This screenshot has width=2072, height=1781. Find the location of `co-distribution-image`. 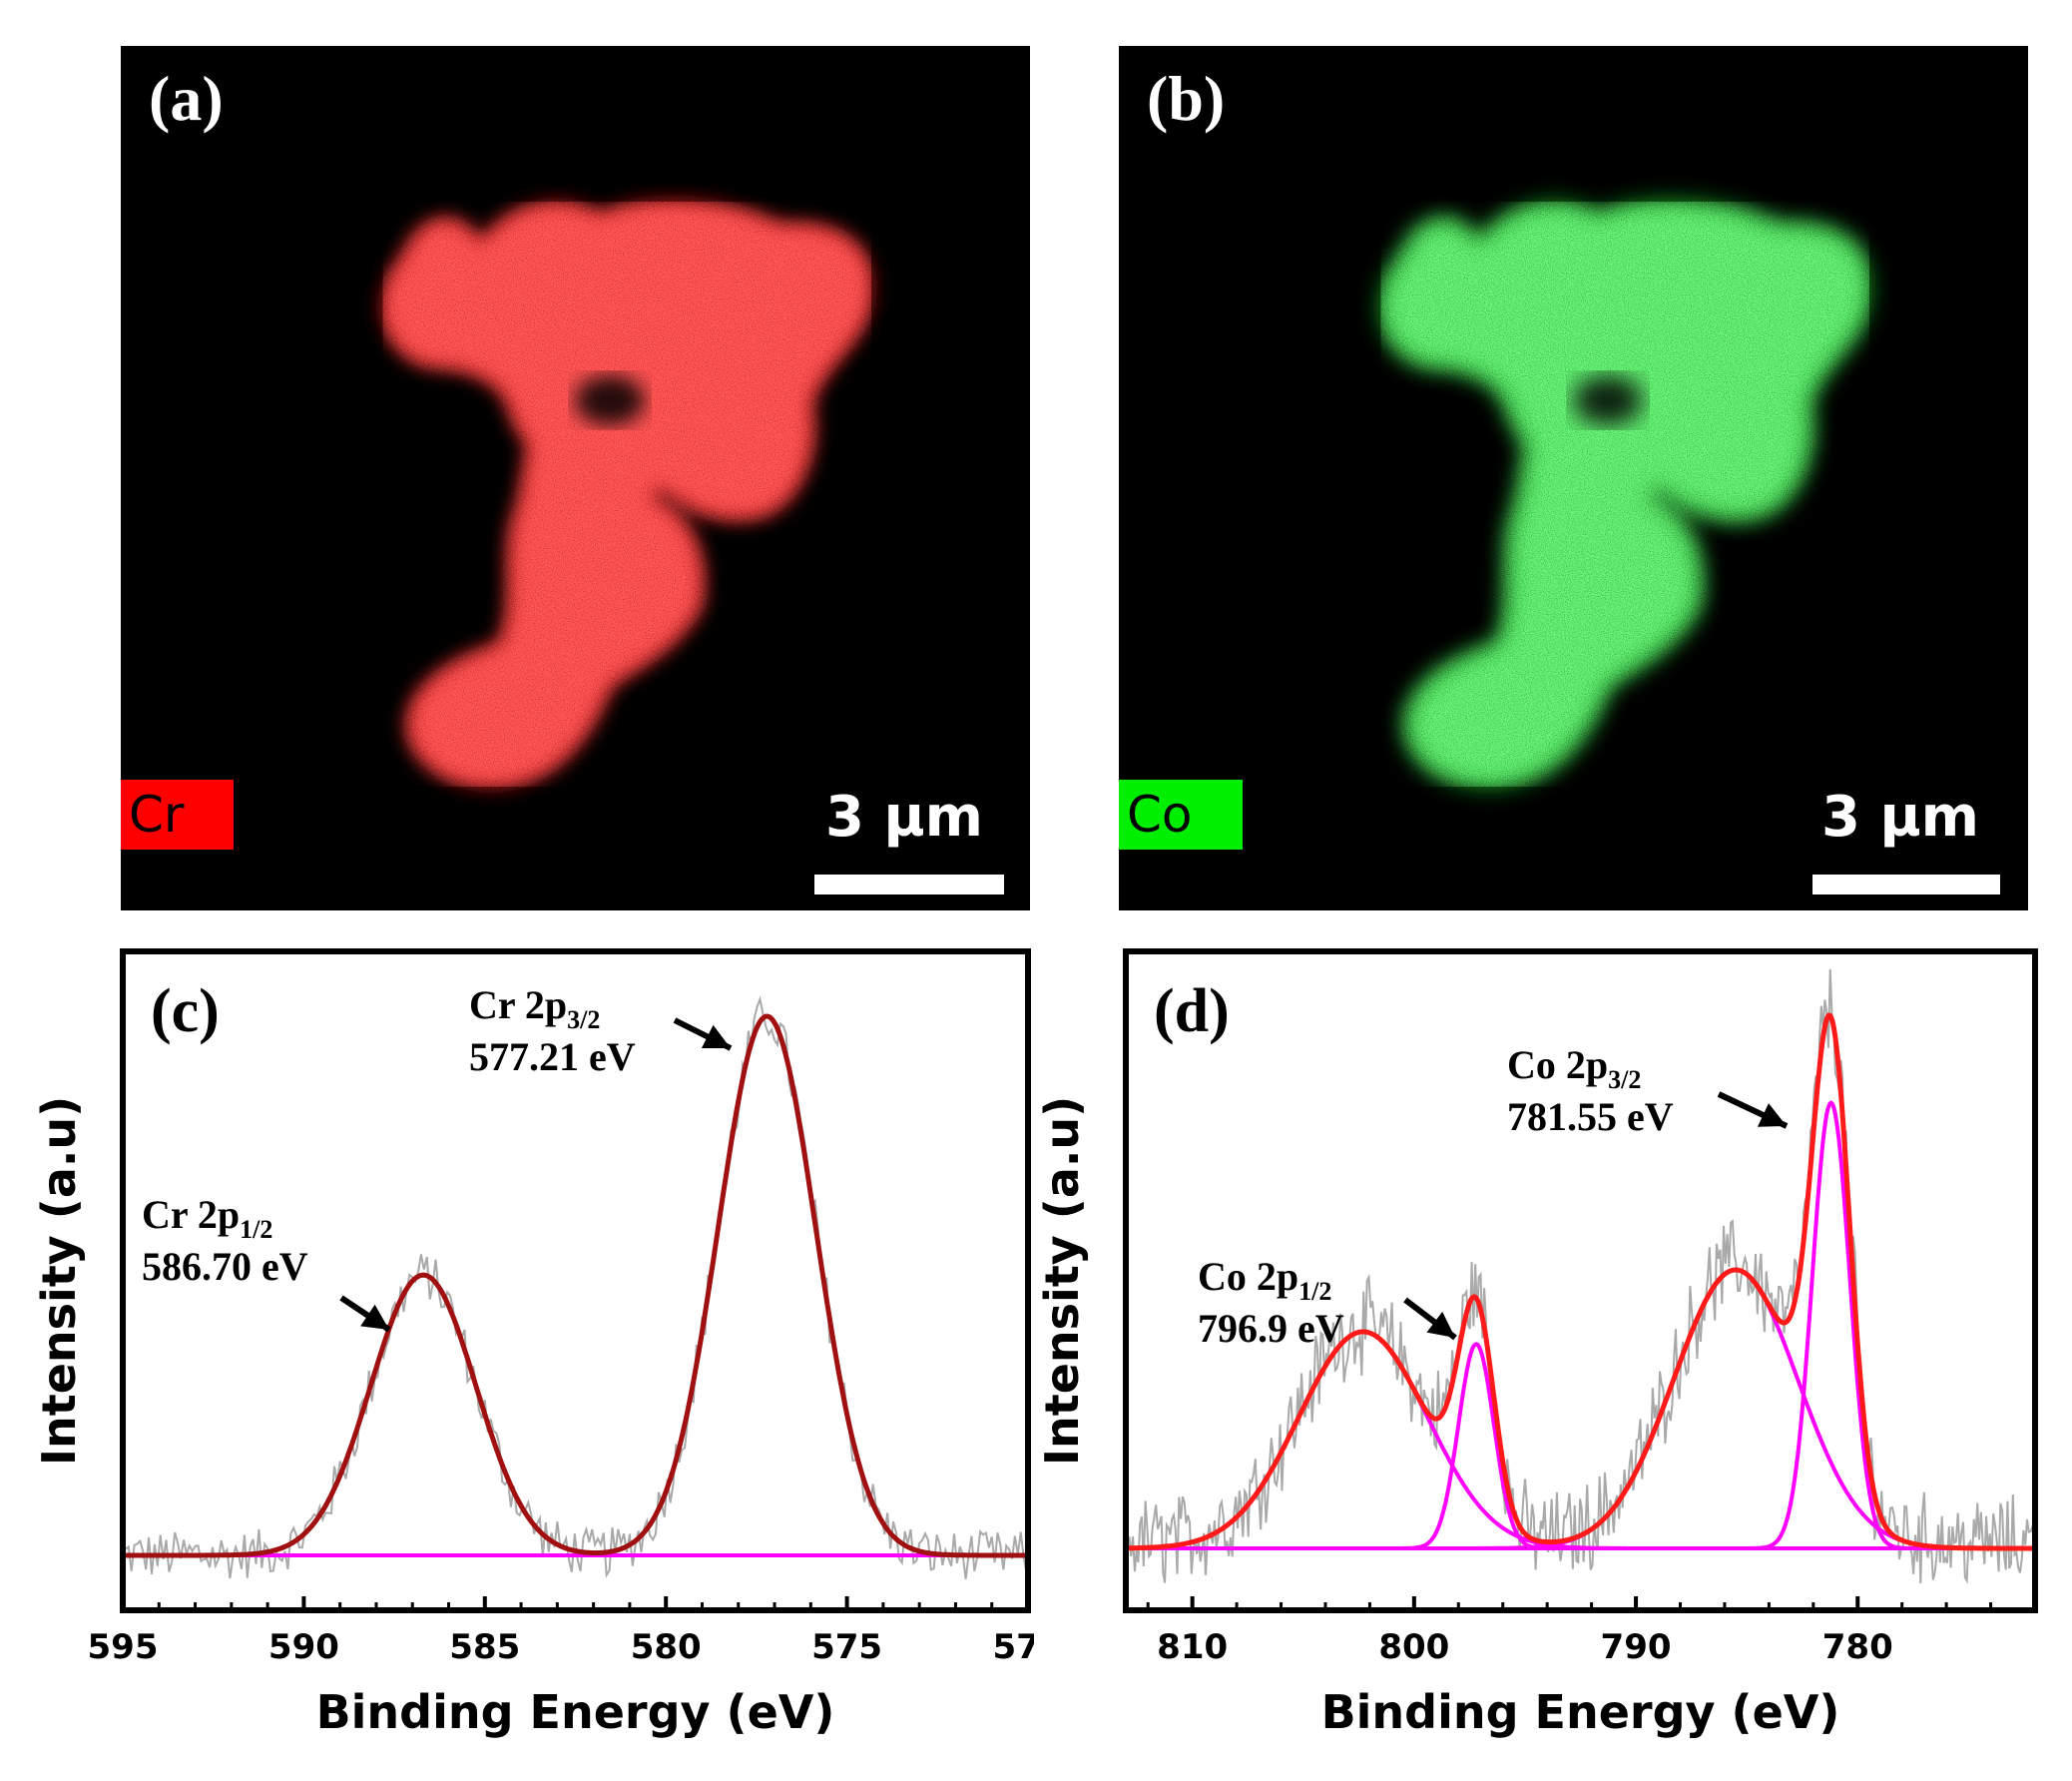

co-distribution-image is located at coordinates (1624, 556).